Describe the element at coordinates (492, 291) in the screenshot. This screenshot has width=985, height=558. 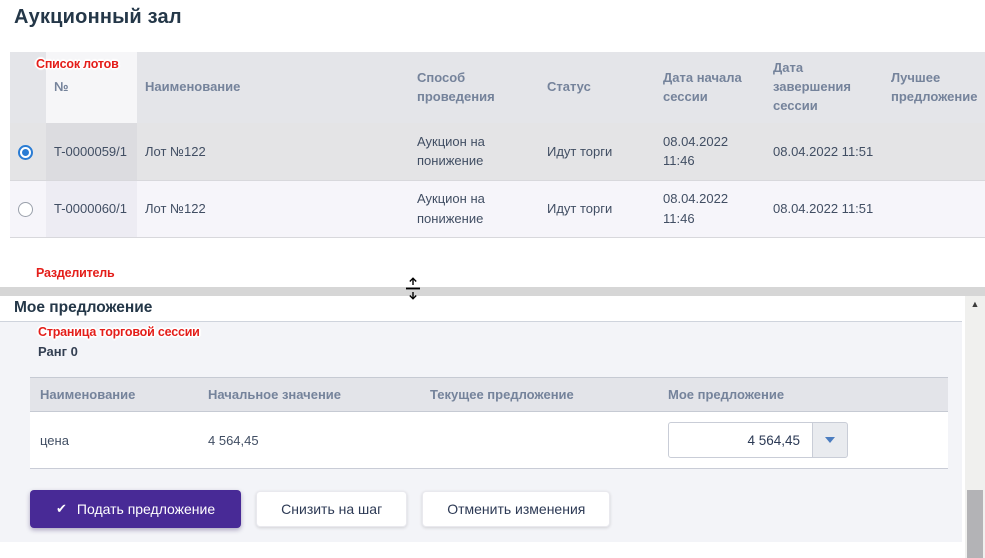
I see `pane-divider` at that location.